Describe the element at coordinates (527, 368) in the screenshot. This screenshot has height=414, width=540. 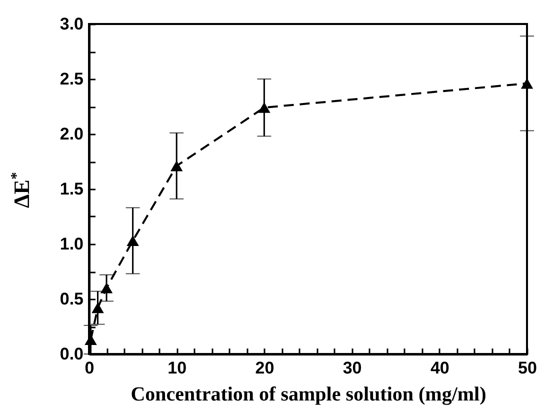
I see `x-tick-label: 50` at that location.